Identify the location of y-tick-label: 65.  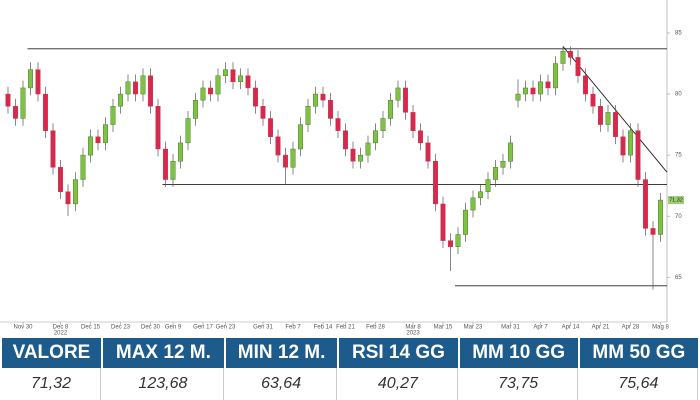
(678, 278).